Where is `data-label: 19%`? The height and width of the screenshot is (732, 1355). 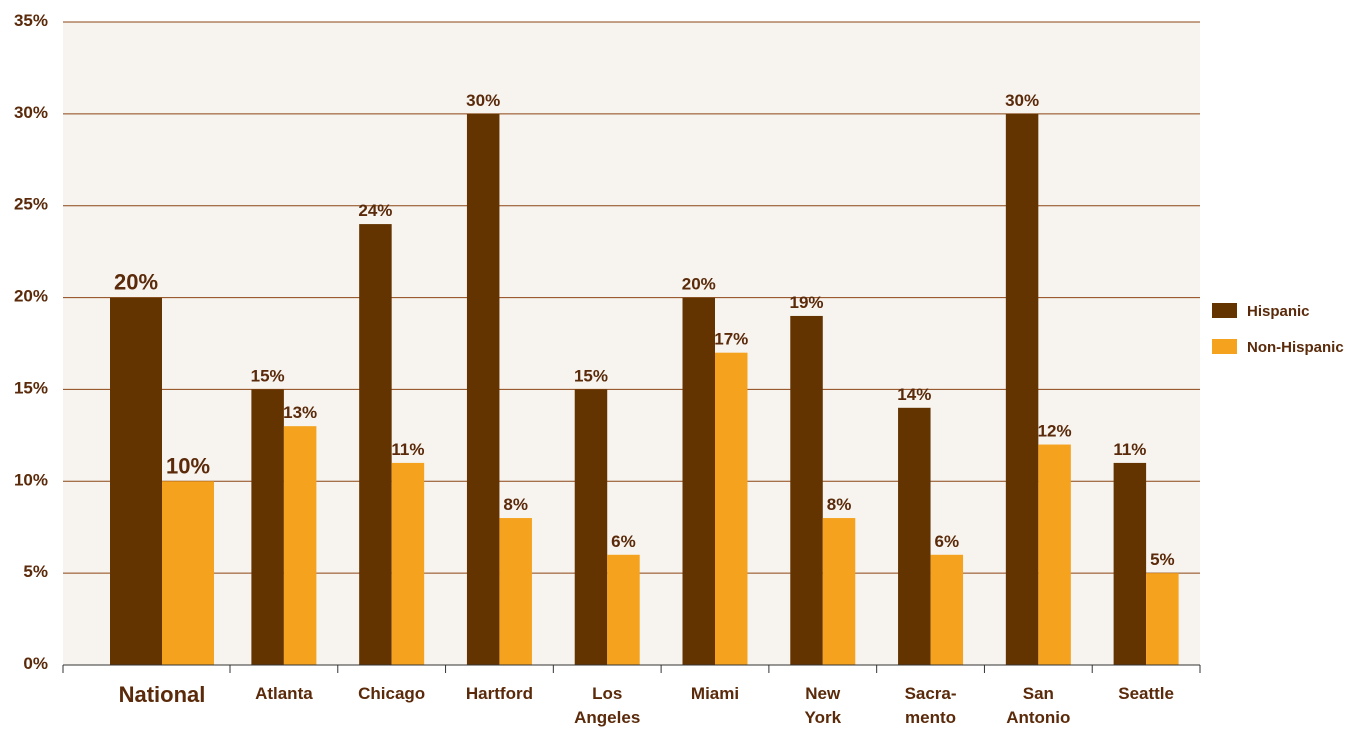 data-label: 19% is located at coordinates (807, 302).